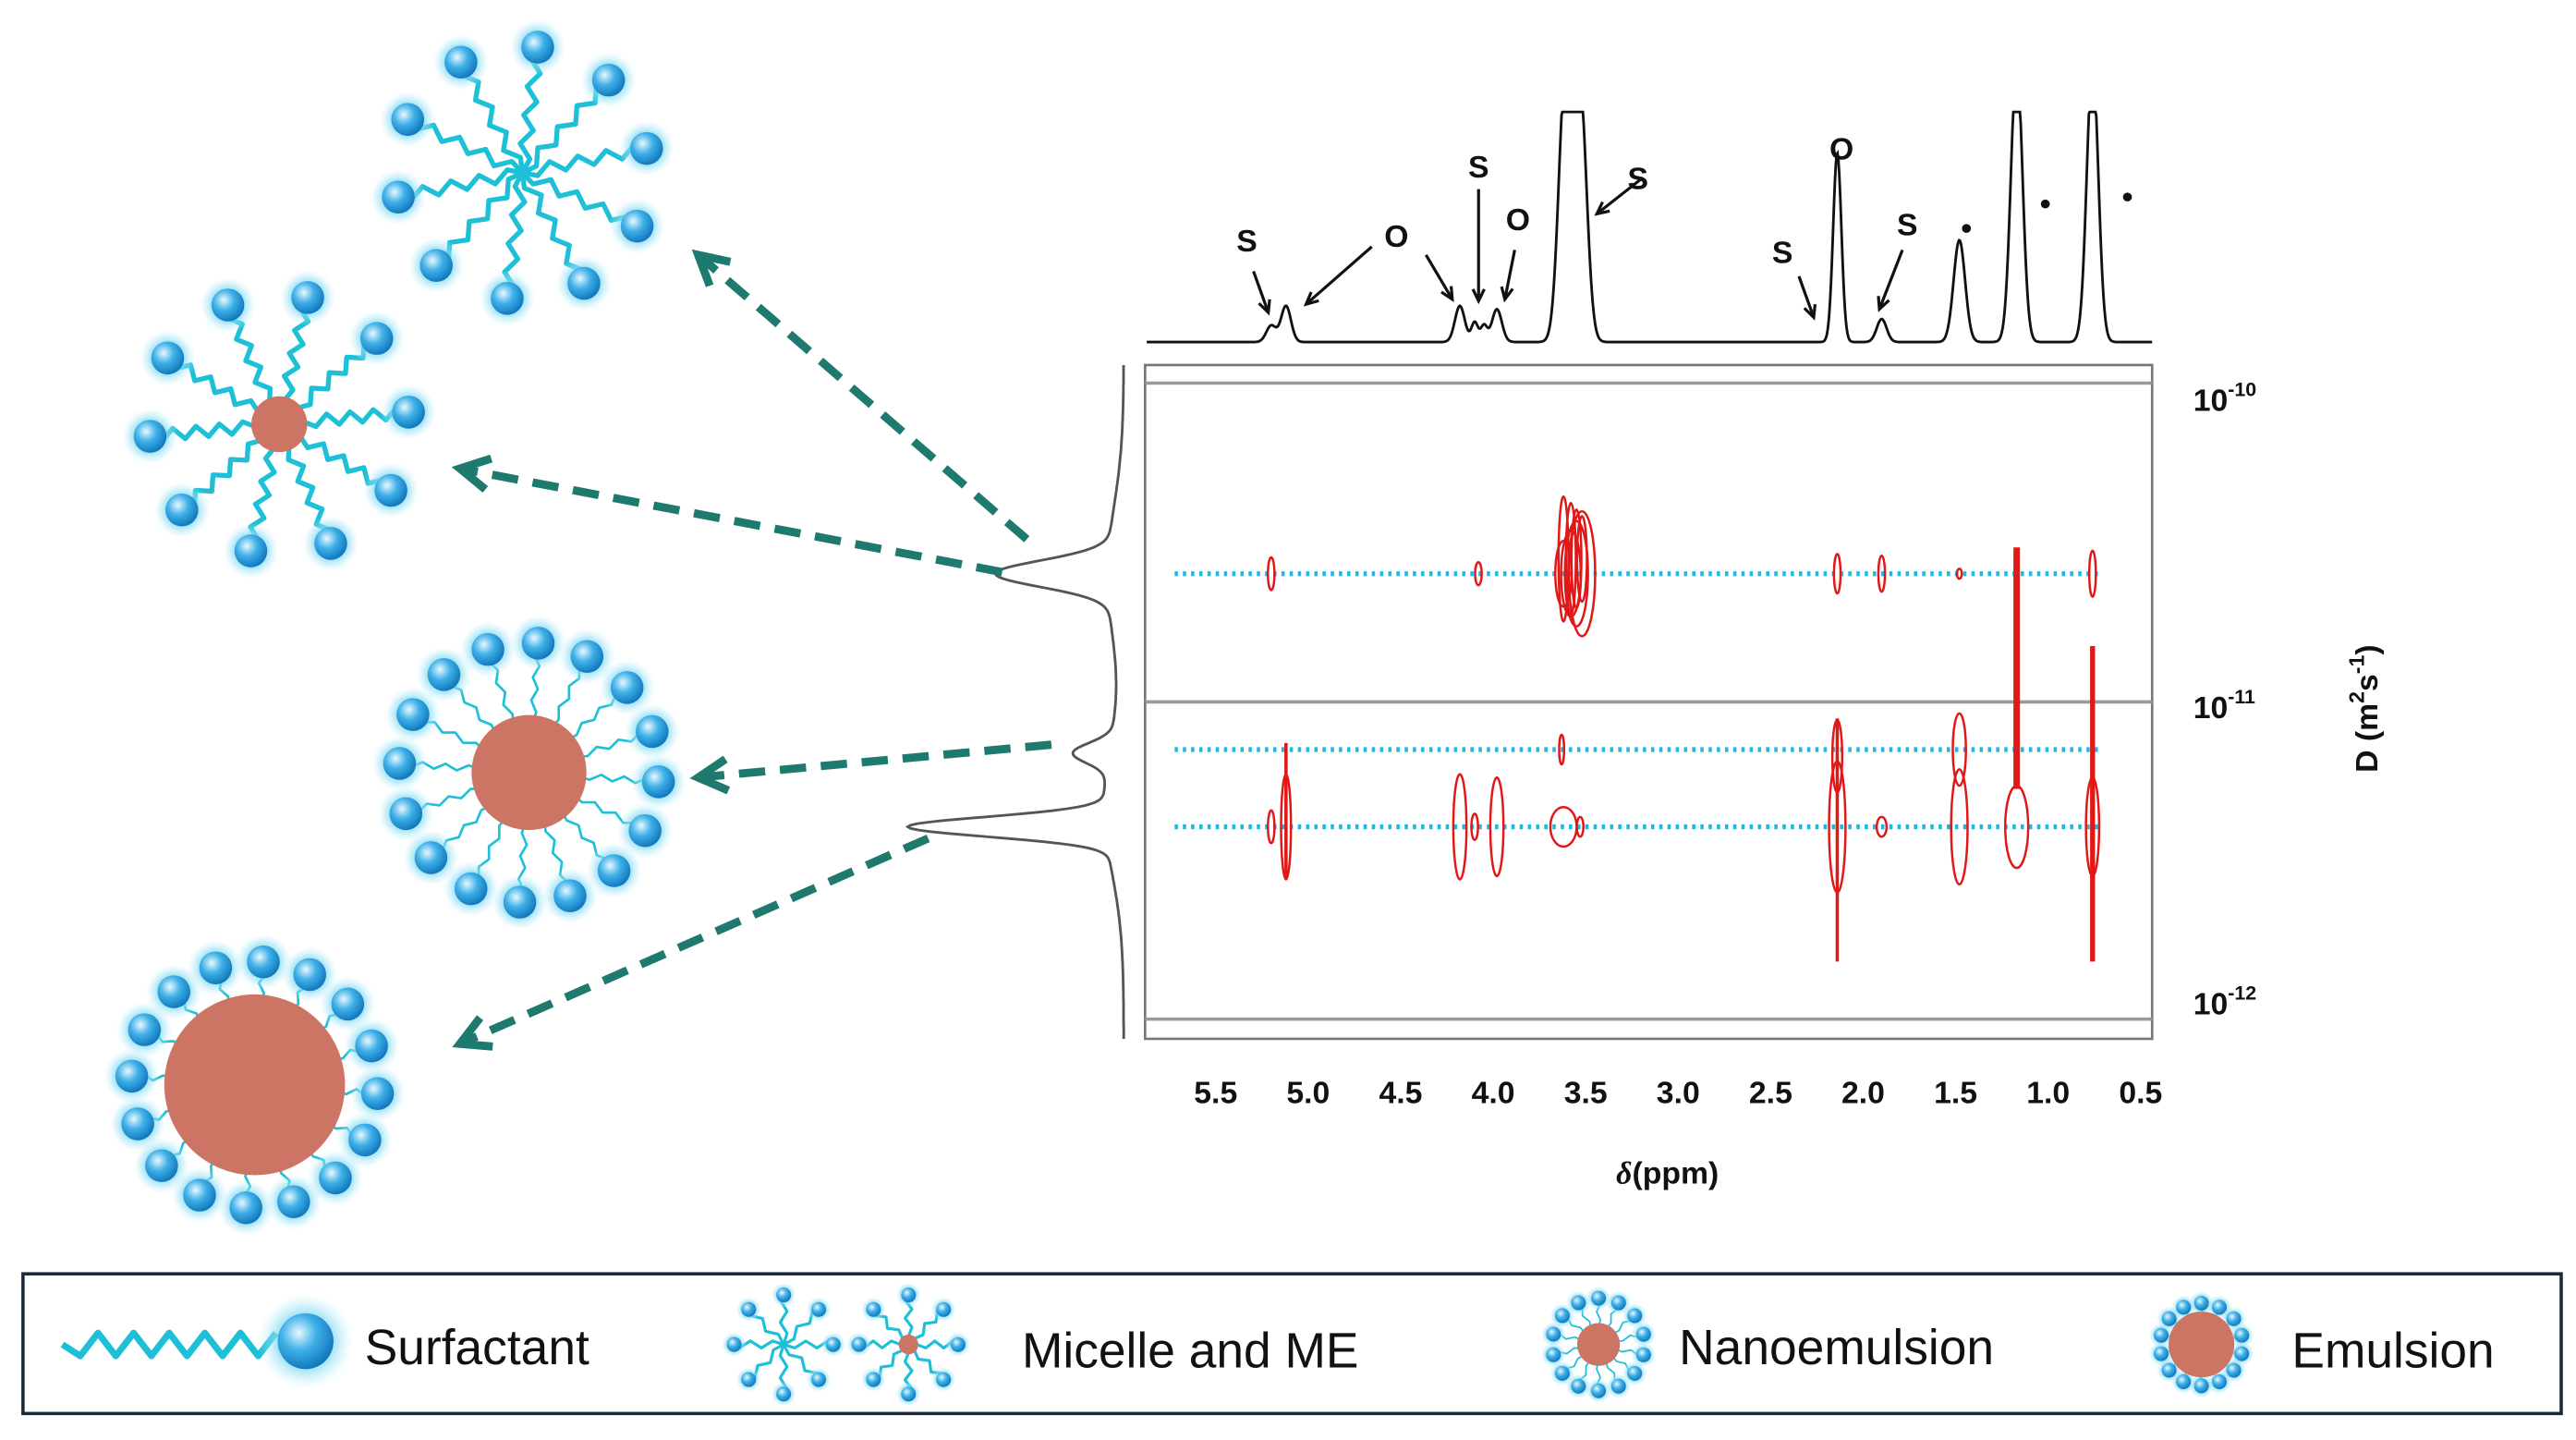  Describe the element at coordinates (1624, 1173) in the screenshot. I see `label-part: δ` at that location.